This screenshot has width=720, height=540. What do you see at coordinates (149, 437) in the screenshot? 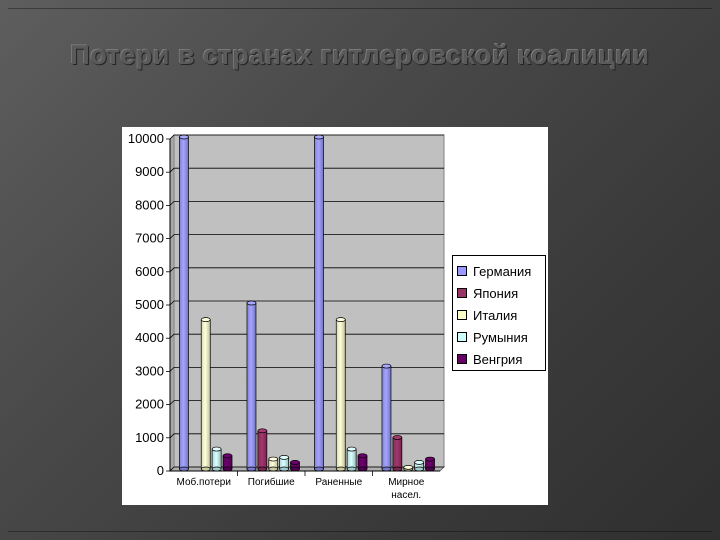
I see `y-tick-label: 1000` at bounding box center [149, 437].